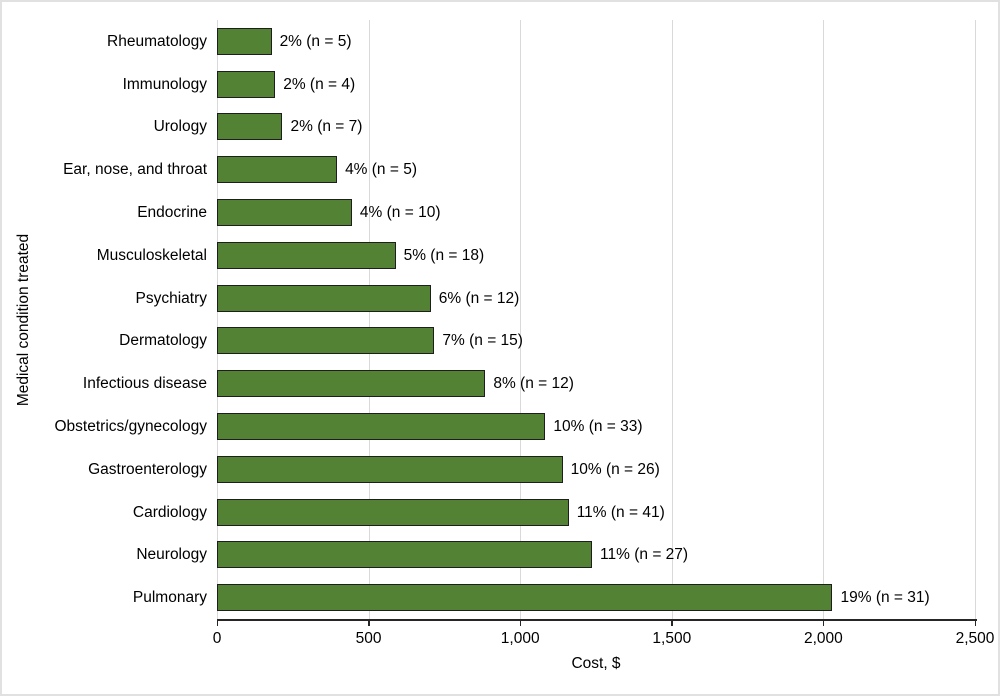 Image resolution: width=1000 pixels, height=696 pixels. Describe the element at coordinates (615, 469) in the screenshot. I see `bar-value-label: 10% (n = 26)` at that location.